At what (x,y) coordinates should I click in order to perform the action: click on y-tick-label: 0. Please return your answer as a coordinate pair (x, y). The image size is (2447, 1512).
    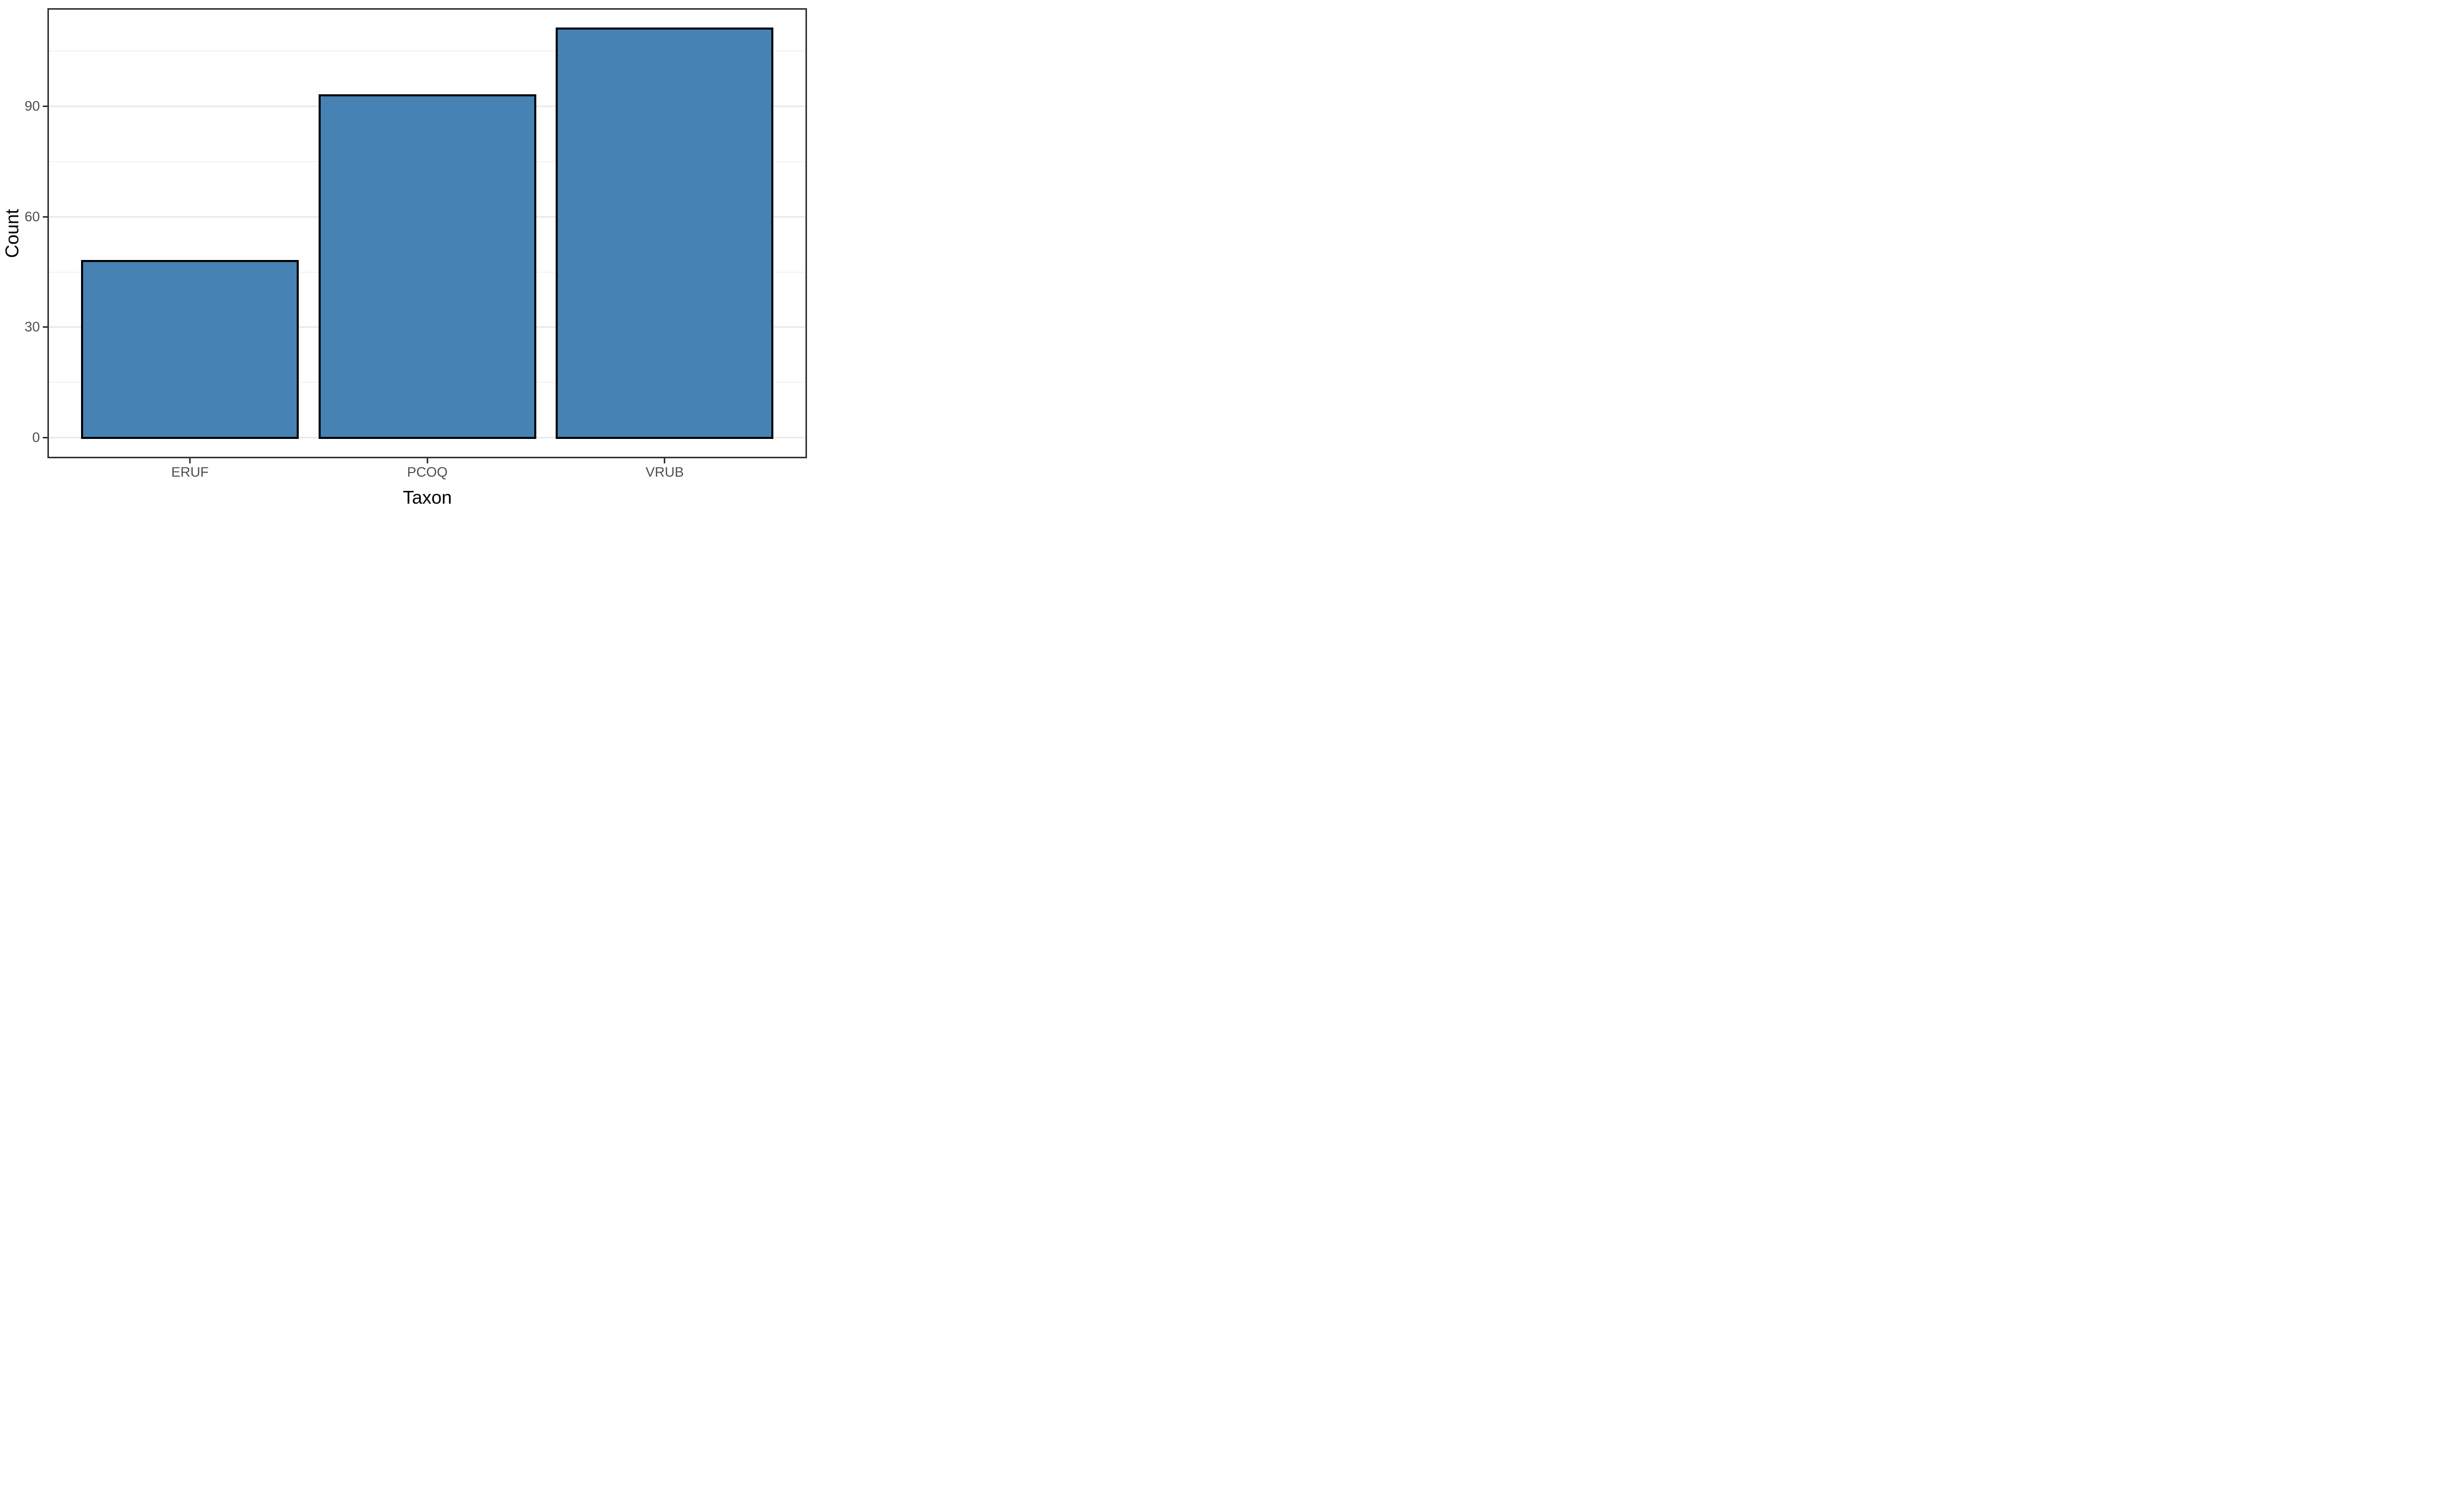
    Looking at the image, I should click on (36, 438).